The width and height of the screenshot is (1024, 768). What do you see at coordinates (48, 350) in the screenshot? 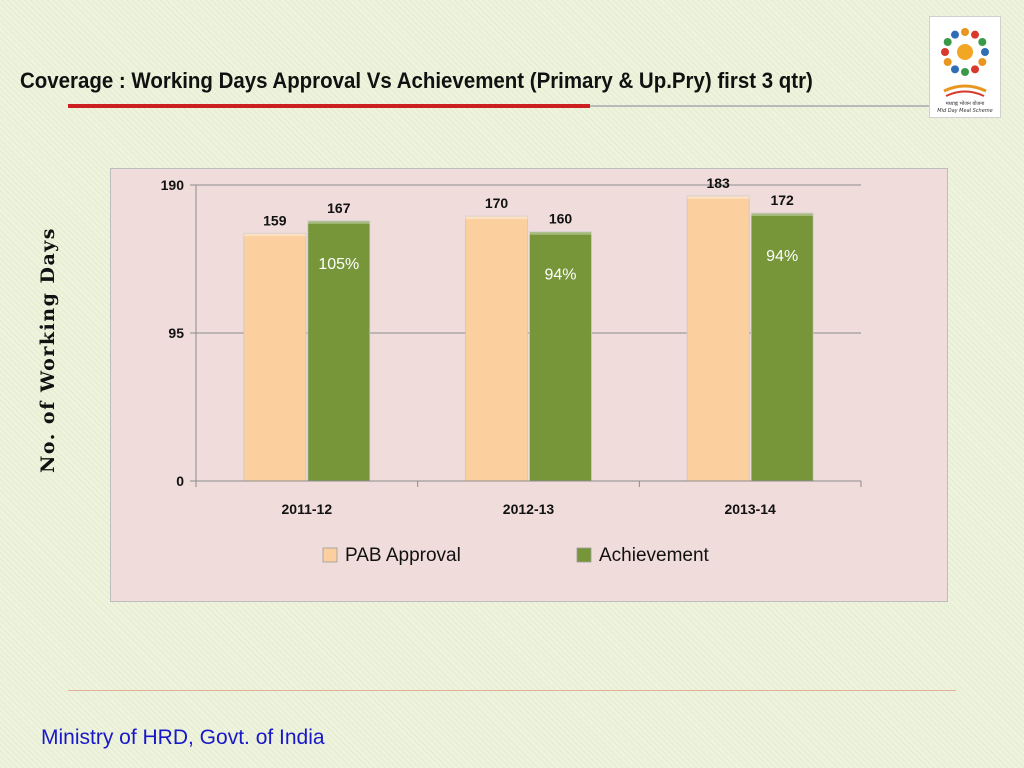
I see `y-axis-title: No. of Working Days` at bounding box center [48, 350].